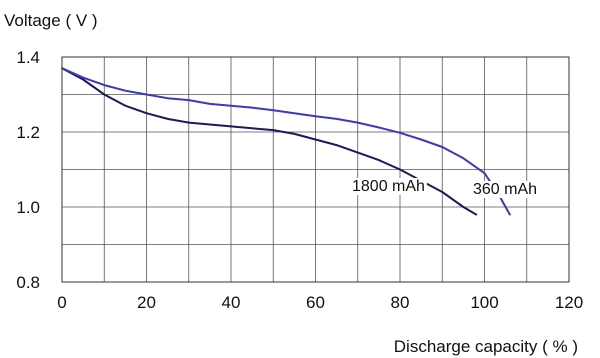  Describe the element at coordinates (146, 302) in the screenshot. I see `x-tick-label: 20` at that location.